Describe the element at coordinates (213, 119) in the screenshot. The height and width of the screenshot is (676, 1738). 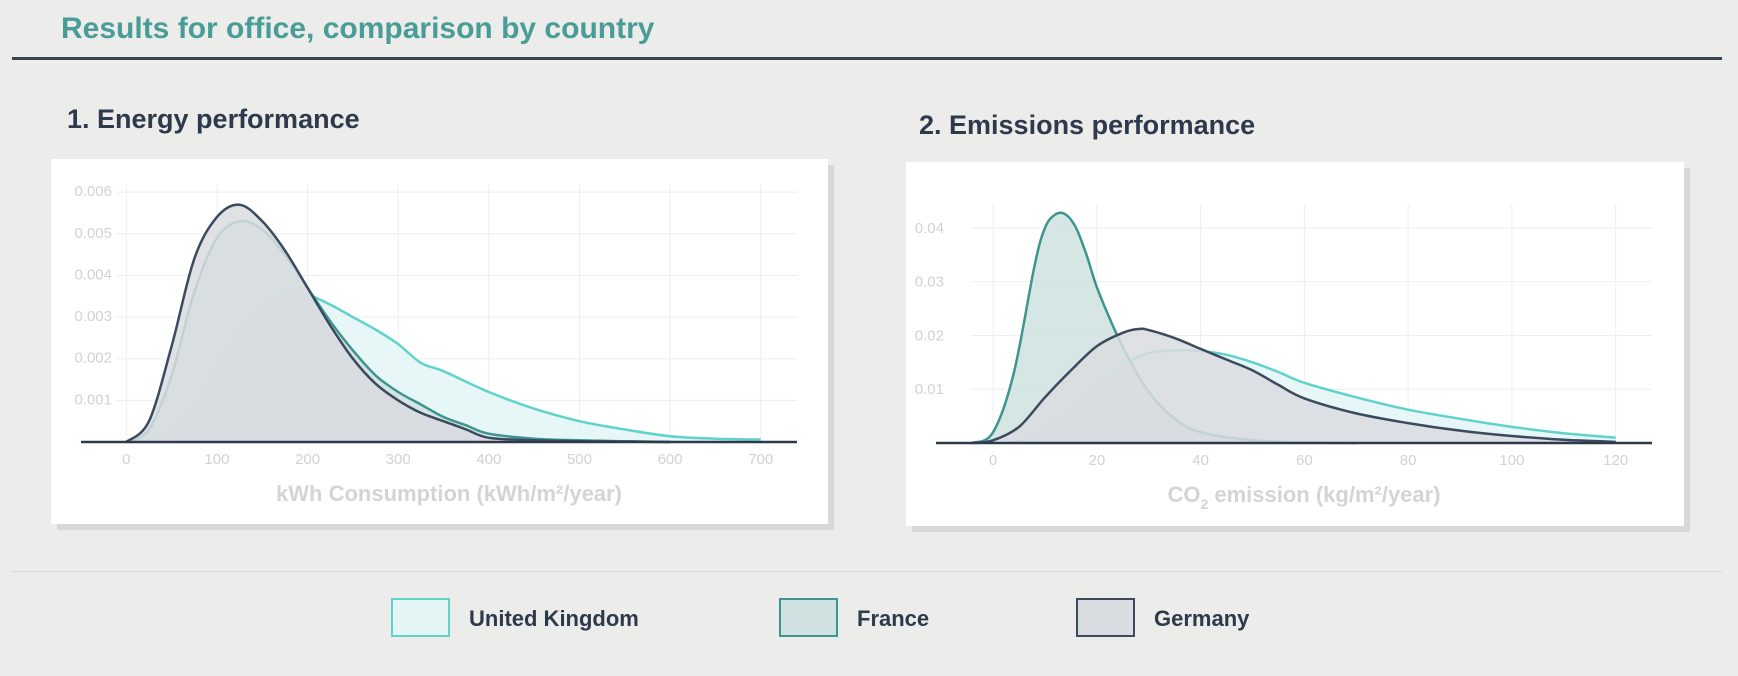
I see `energy-section-title: 1. Energy performance` at that location.